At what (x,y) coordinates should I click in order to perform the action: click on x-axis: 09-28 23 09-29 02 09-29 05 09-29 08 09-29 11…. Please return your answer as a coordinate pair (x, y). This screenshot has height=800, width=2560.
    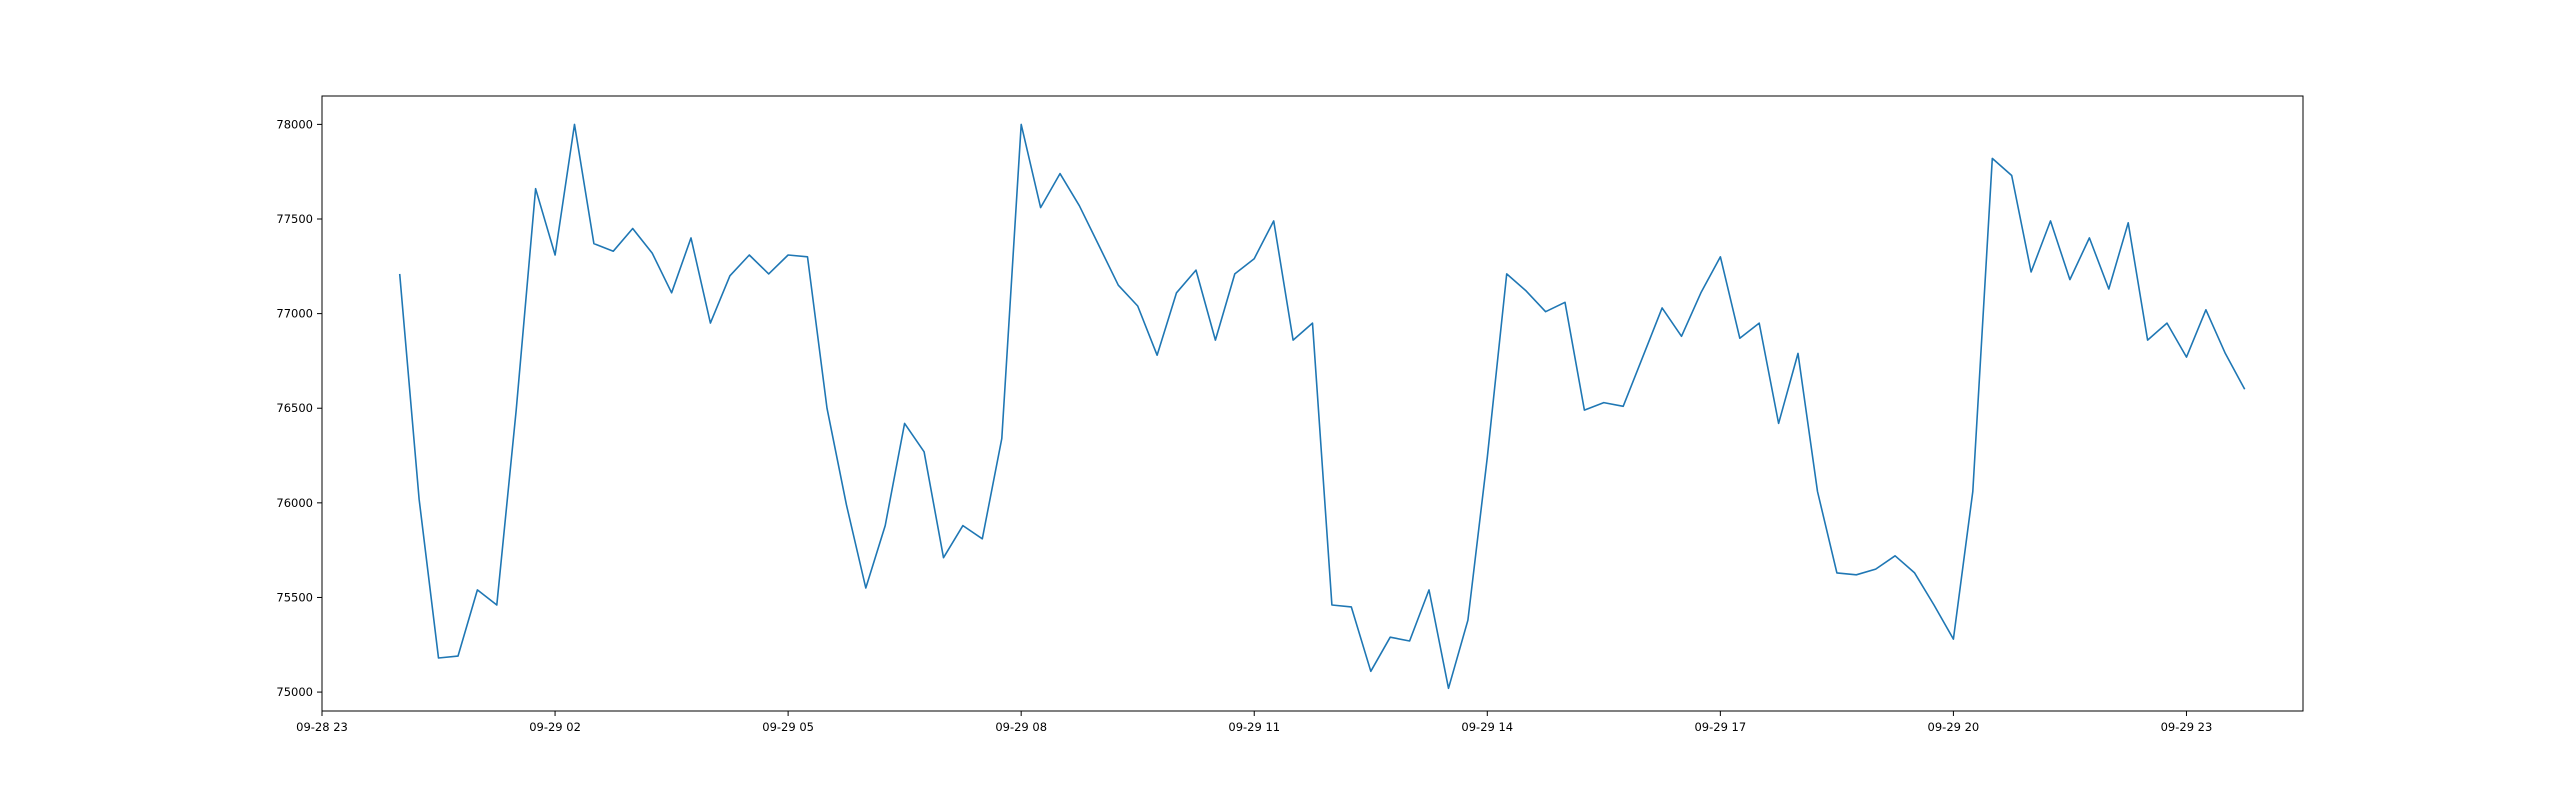
    Looking at the image, I should click on (1254, 722).